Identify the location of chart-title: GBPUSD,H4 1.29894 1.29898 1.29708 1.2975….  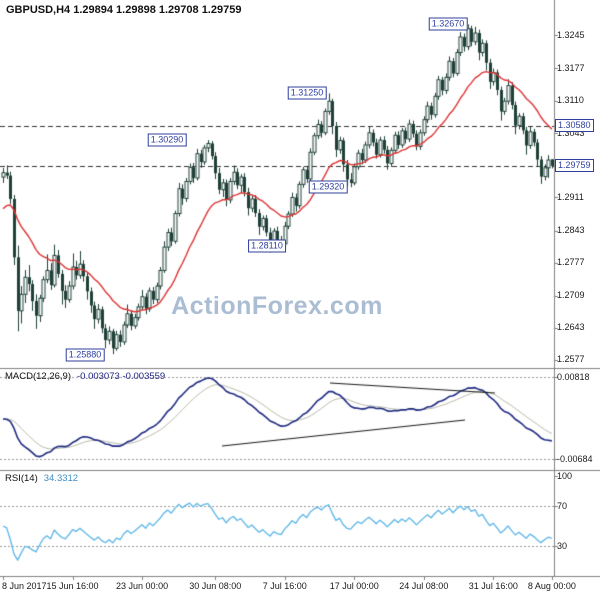
(124, 10).